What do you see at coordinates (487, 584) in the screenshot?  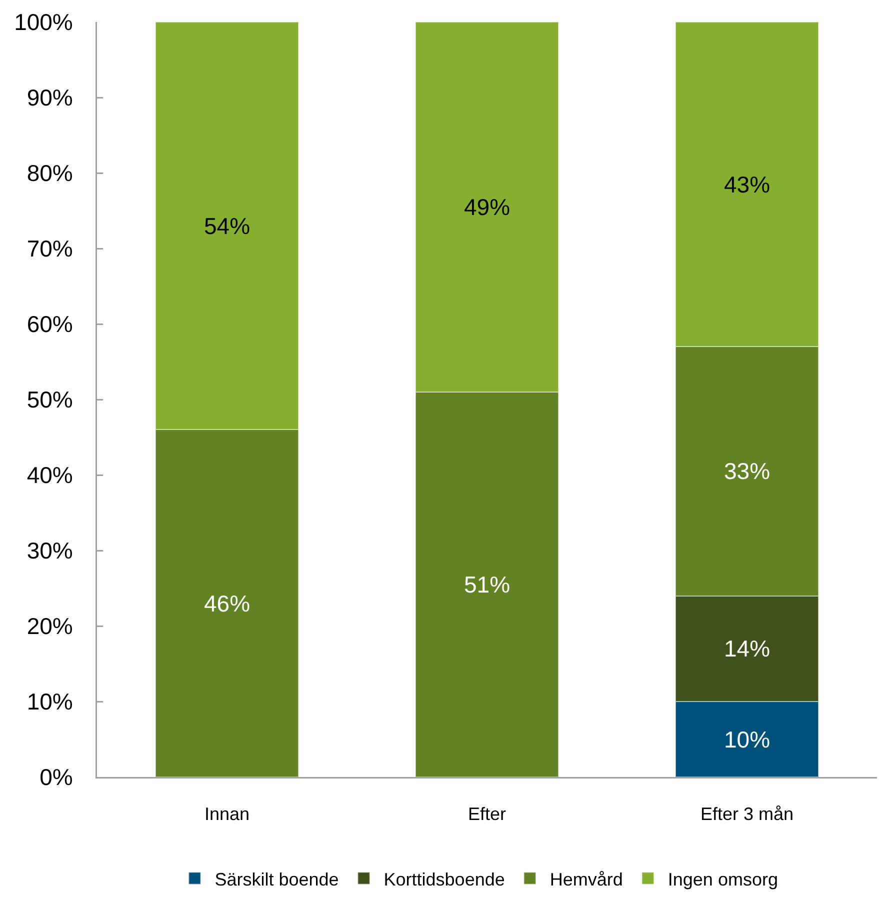 I see `data-label: 51%` at bounding box center [487, 584].